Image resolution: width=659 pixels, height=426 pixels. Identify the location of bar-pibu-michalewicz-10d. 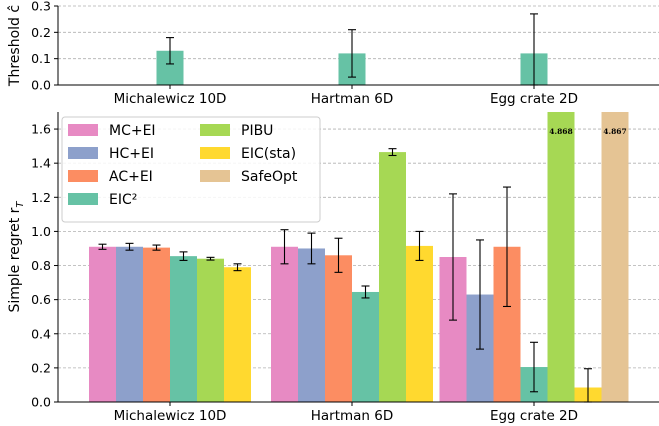
(210, 330).